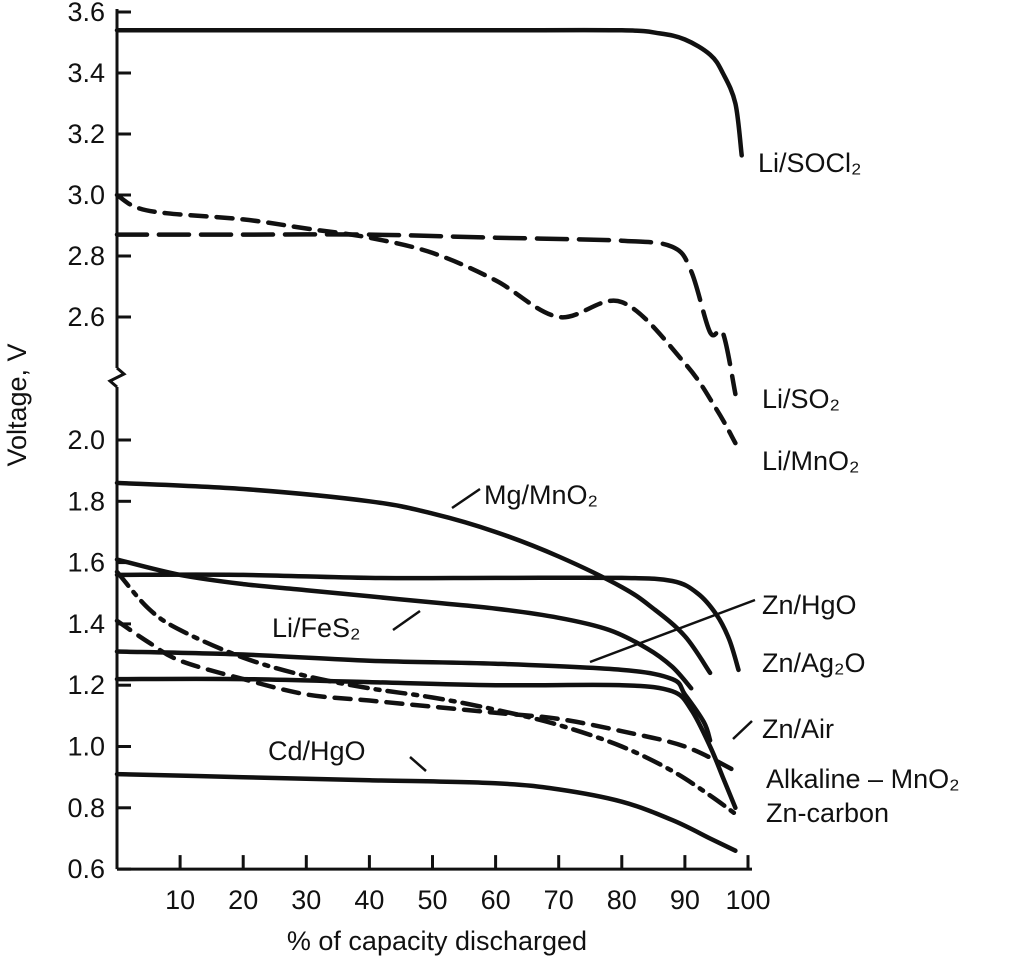  What do you see at coordinates (243, 900) in the screenshot?
I see `x-tick-label: 20` at bounding box center [243, 900].